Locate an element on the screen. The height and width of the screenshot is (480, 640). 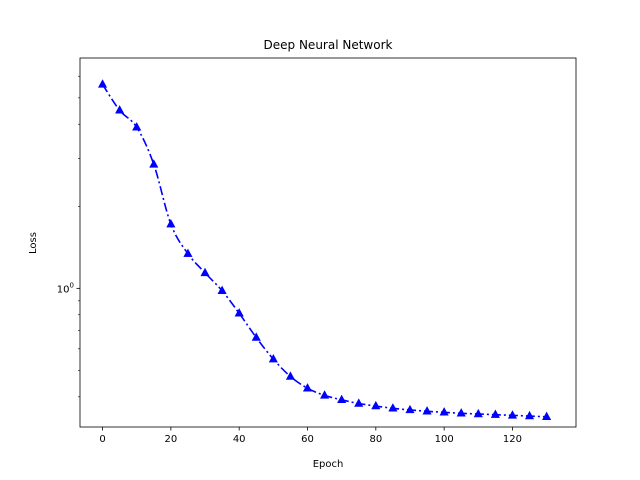
x-axis-label: Epoch is located at coordinates (328, 464).